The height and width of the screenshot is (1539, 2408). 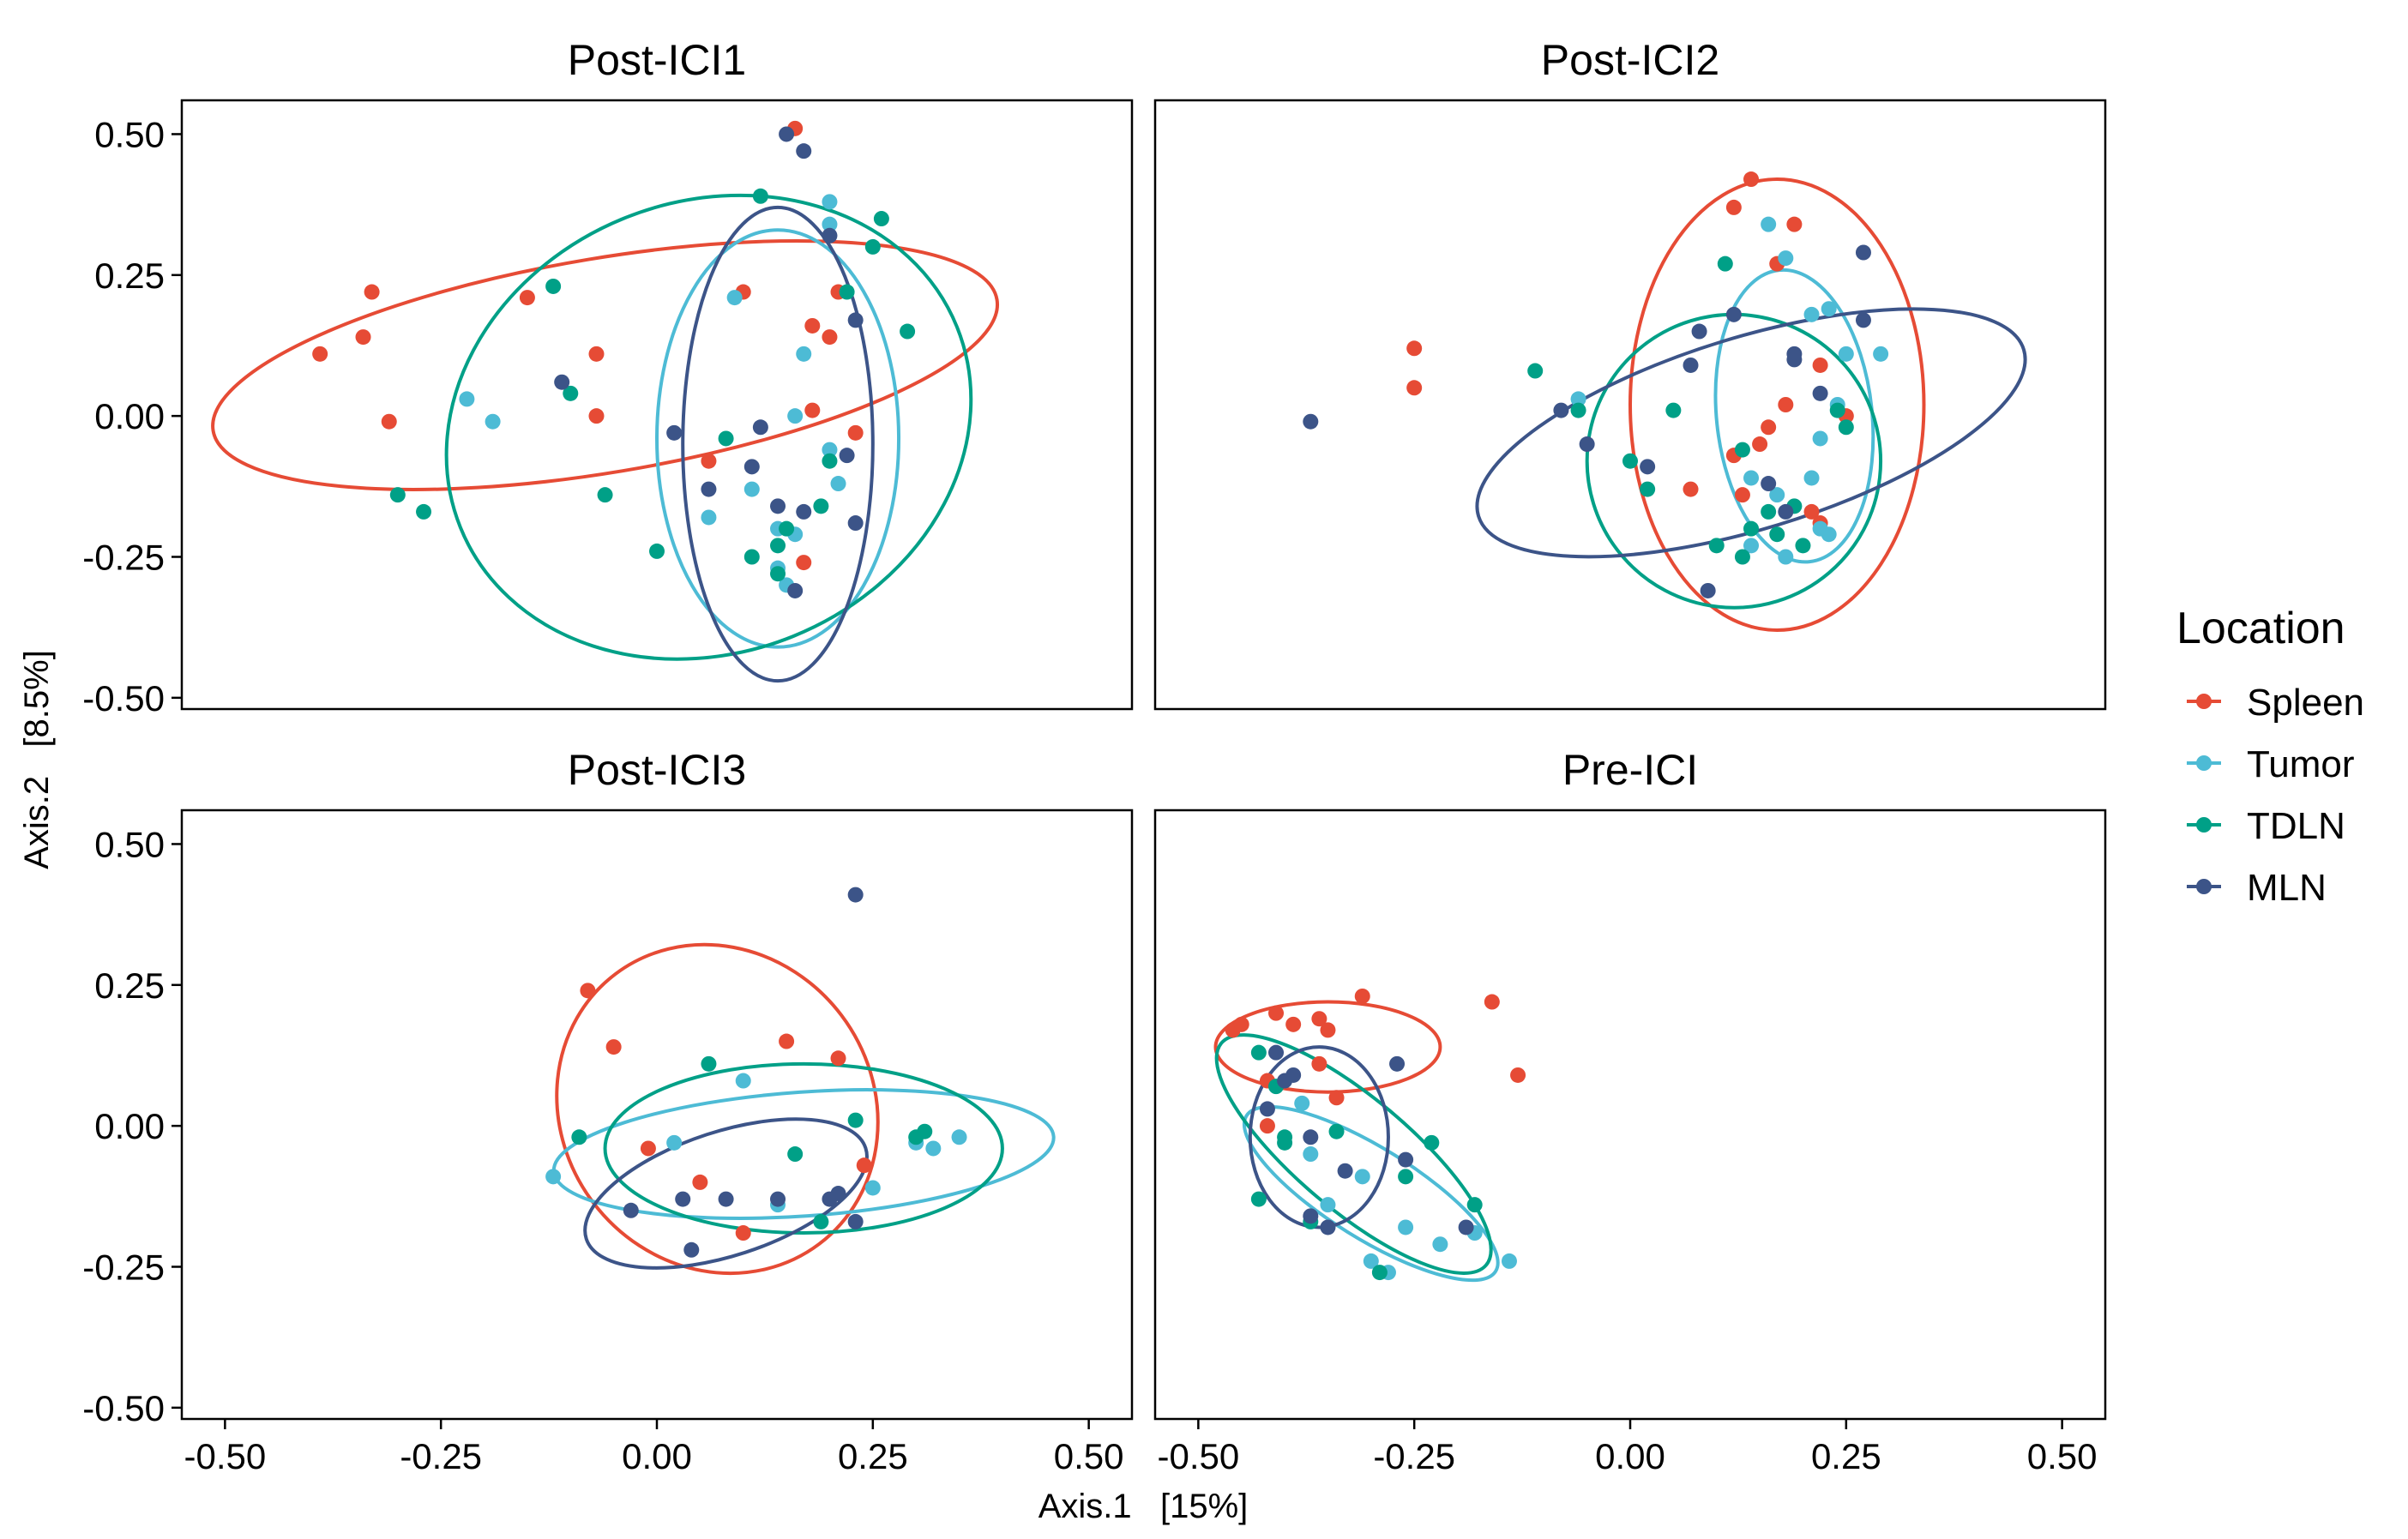 What do you see at coordinates (2296, 826) in the screenshot?
I see `legend-label-tdln: TDLN` at bounding box center [2296, 826].